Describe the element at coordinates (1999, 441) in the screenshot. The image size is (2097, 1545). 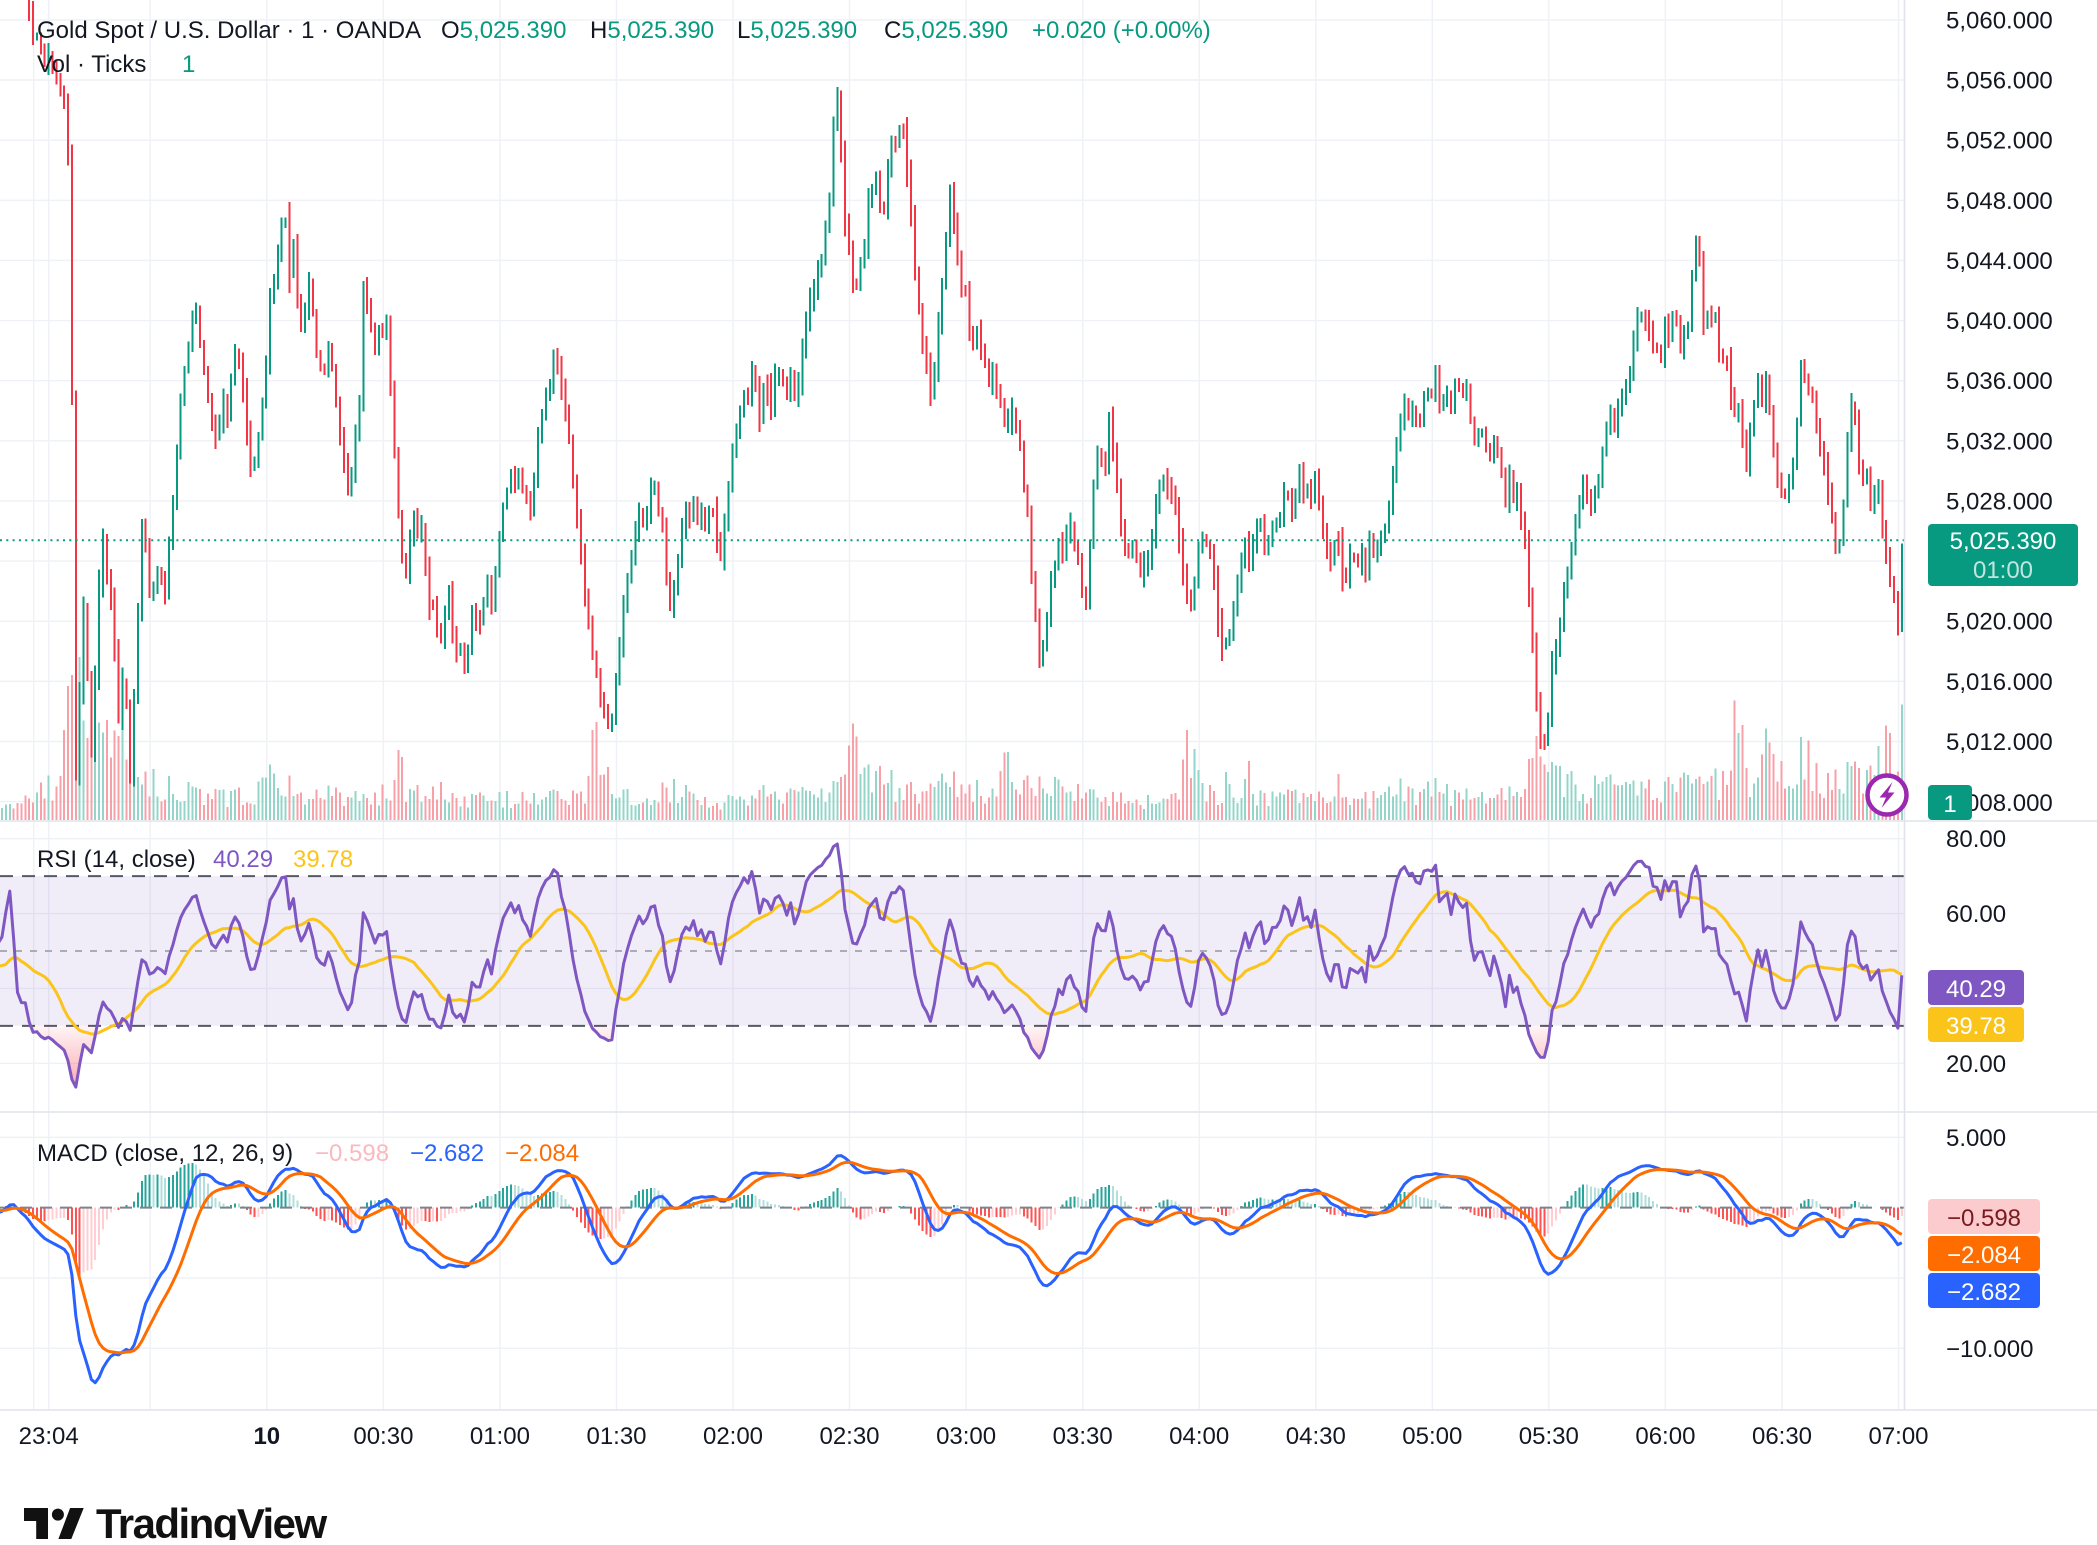
I see `svg-text: 5,032.000` at that location.